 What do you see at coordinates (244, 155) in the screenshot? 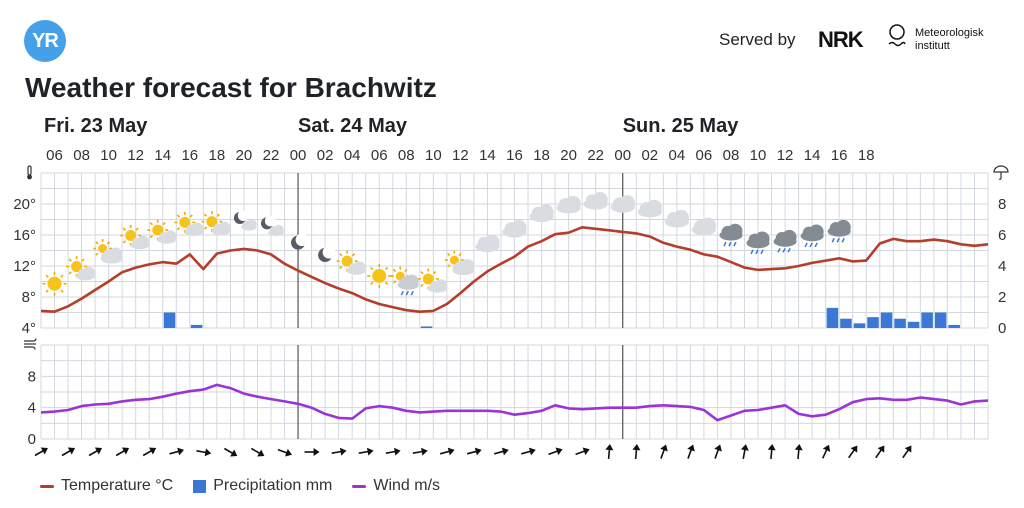
I see `hour-tick-label: 20` at bounding box center [244, 155].